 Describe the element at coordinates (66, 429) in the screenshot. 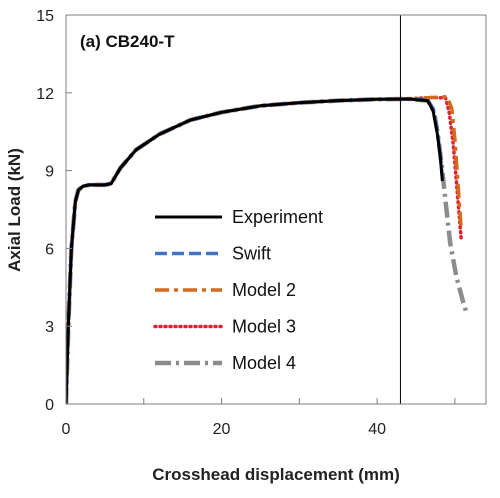

I see `x-tick-label: 0` at that location.